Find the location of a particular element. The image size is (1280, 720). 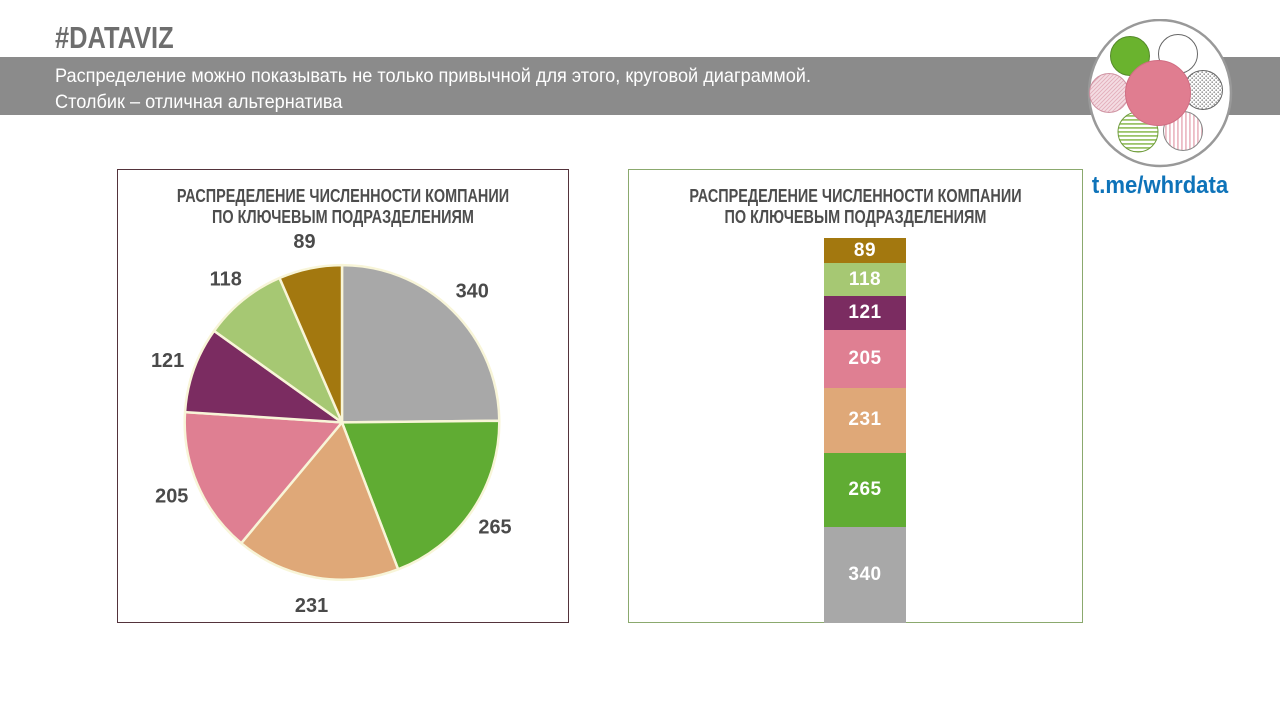

bar-segment: 231 is located at coordinates (865, 420).